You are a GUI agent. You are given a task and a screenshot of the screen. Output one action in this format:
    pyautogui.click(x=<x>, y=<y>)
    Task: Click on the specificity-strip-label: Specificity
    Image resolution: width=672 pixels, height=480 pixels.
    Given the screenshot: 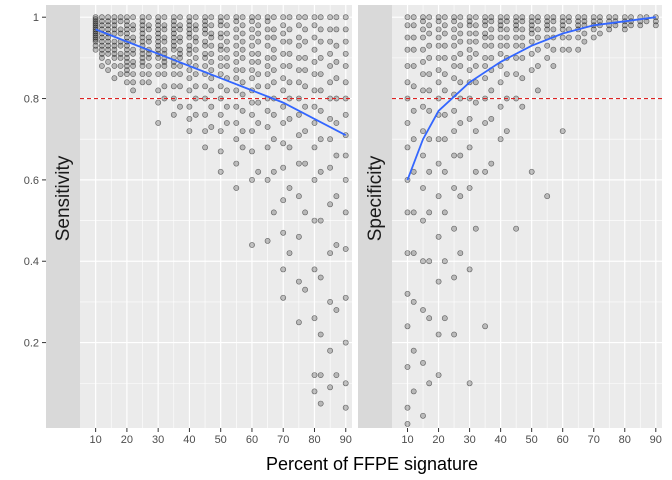 What is the action you would take?
    pyautogui.click(x=375, y=198)
    